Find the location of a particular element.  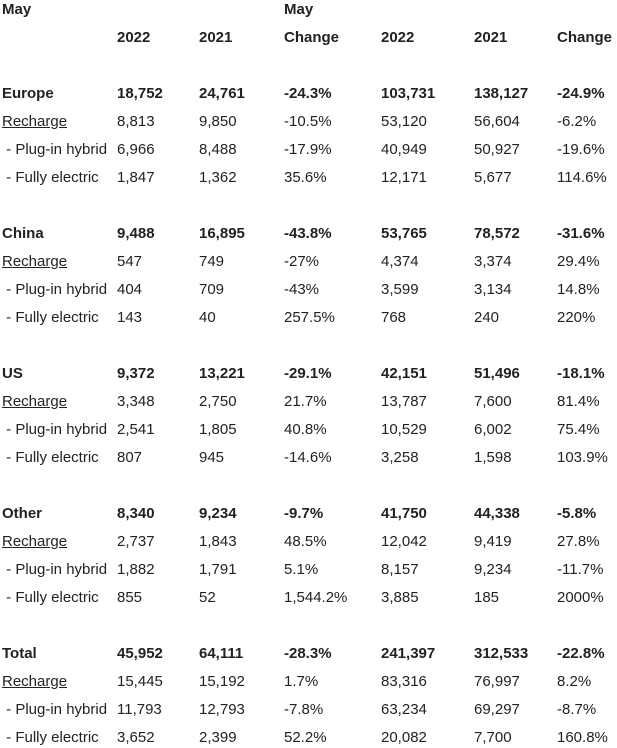

plug-in-hybrid-row-value: 63,234 is located at coordinates (404, 709).